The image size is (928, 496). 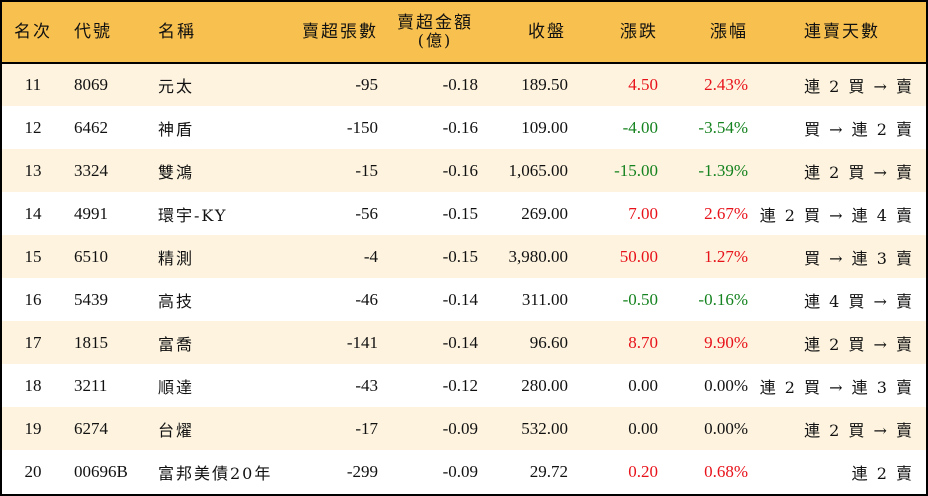 What do you see at coordinates (91, 385) in the screenshot?
I see `code-cell: 3211` at bounding box center [91, 385].